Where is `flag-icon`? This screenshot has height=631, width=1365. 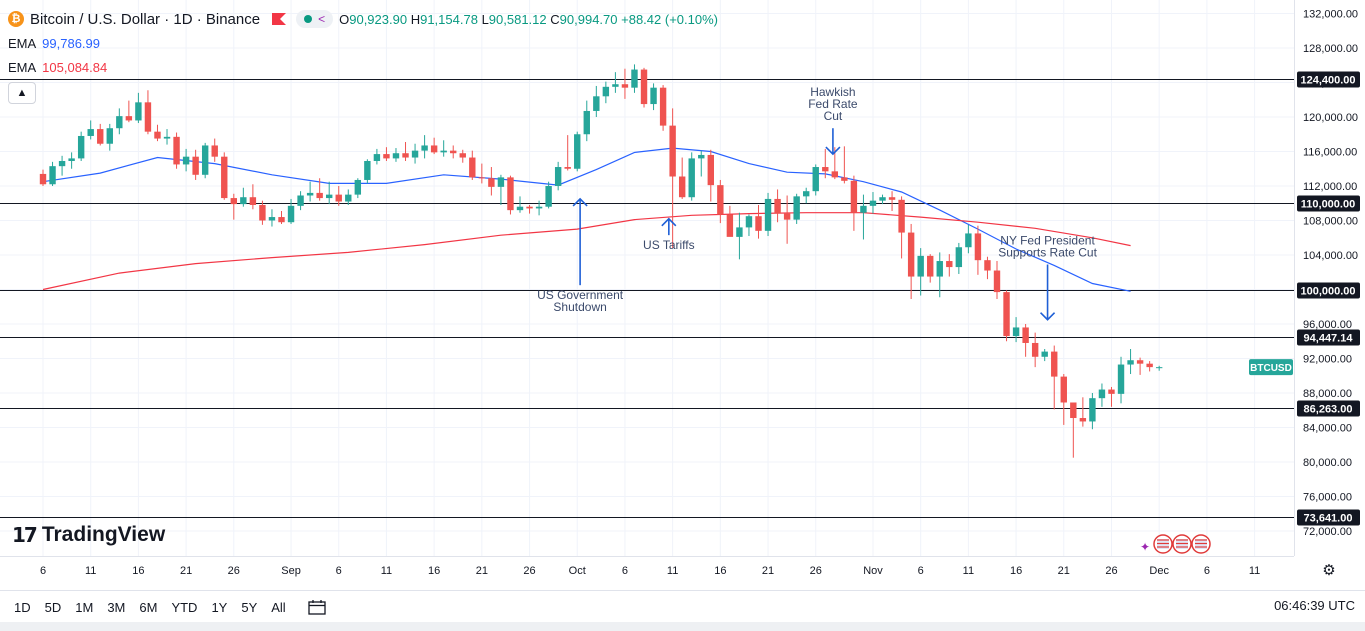
flag-icon is located at coordinates (279, 19).